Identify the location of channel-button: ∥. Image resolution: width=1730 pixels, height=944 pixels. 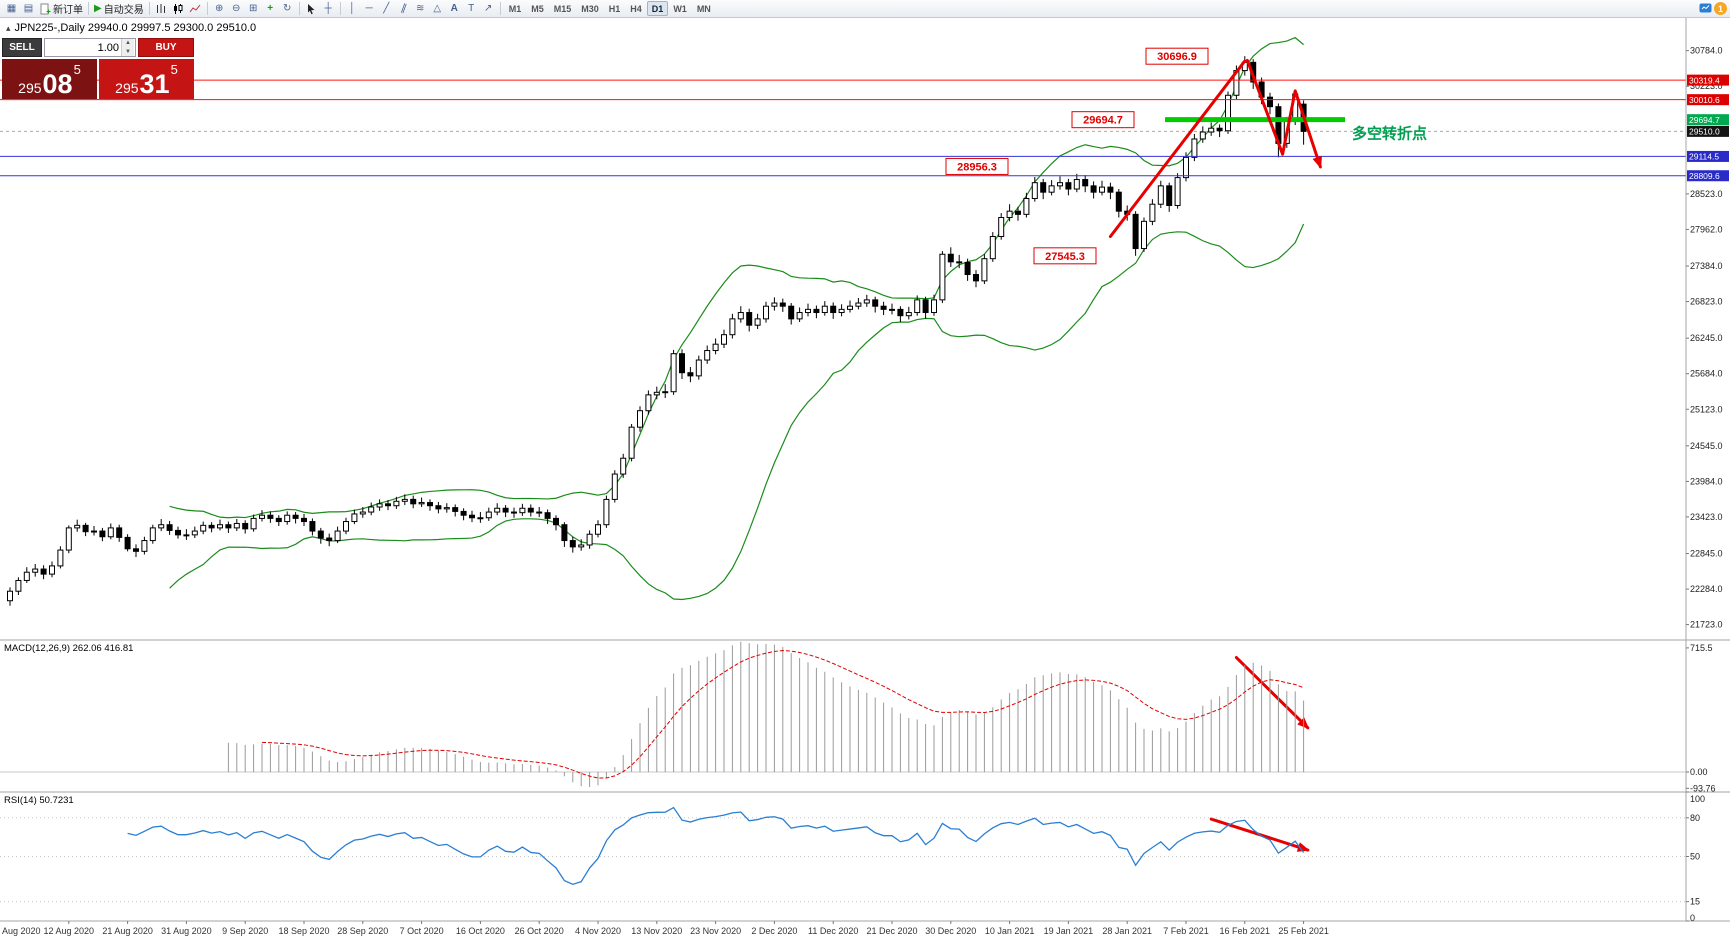
(403, 8).